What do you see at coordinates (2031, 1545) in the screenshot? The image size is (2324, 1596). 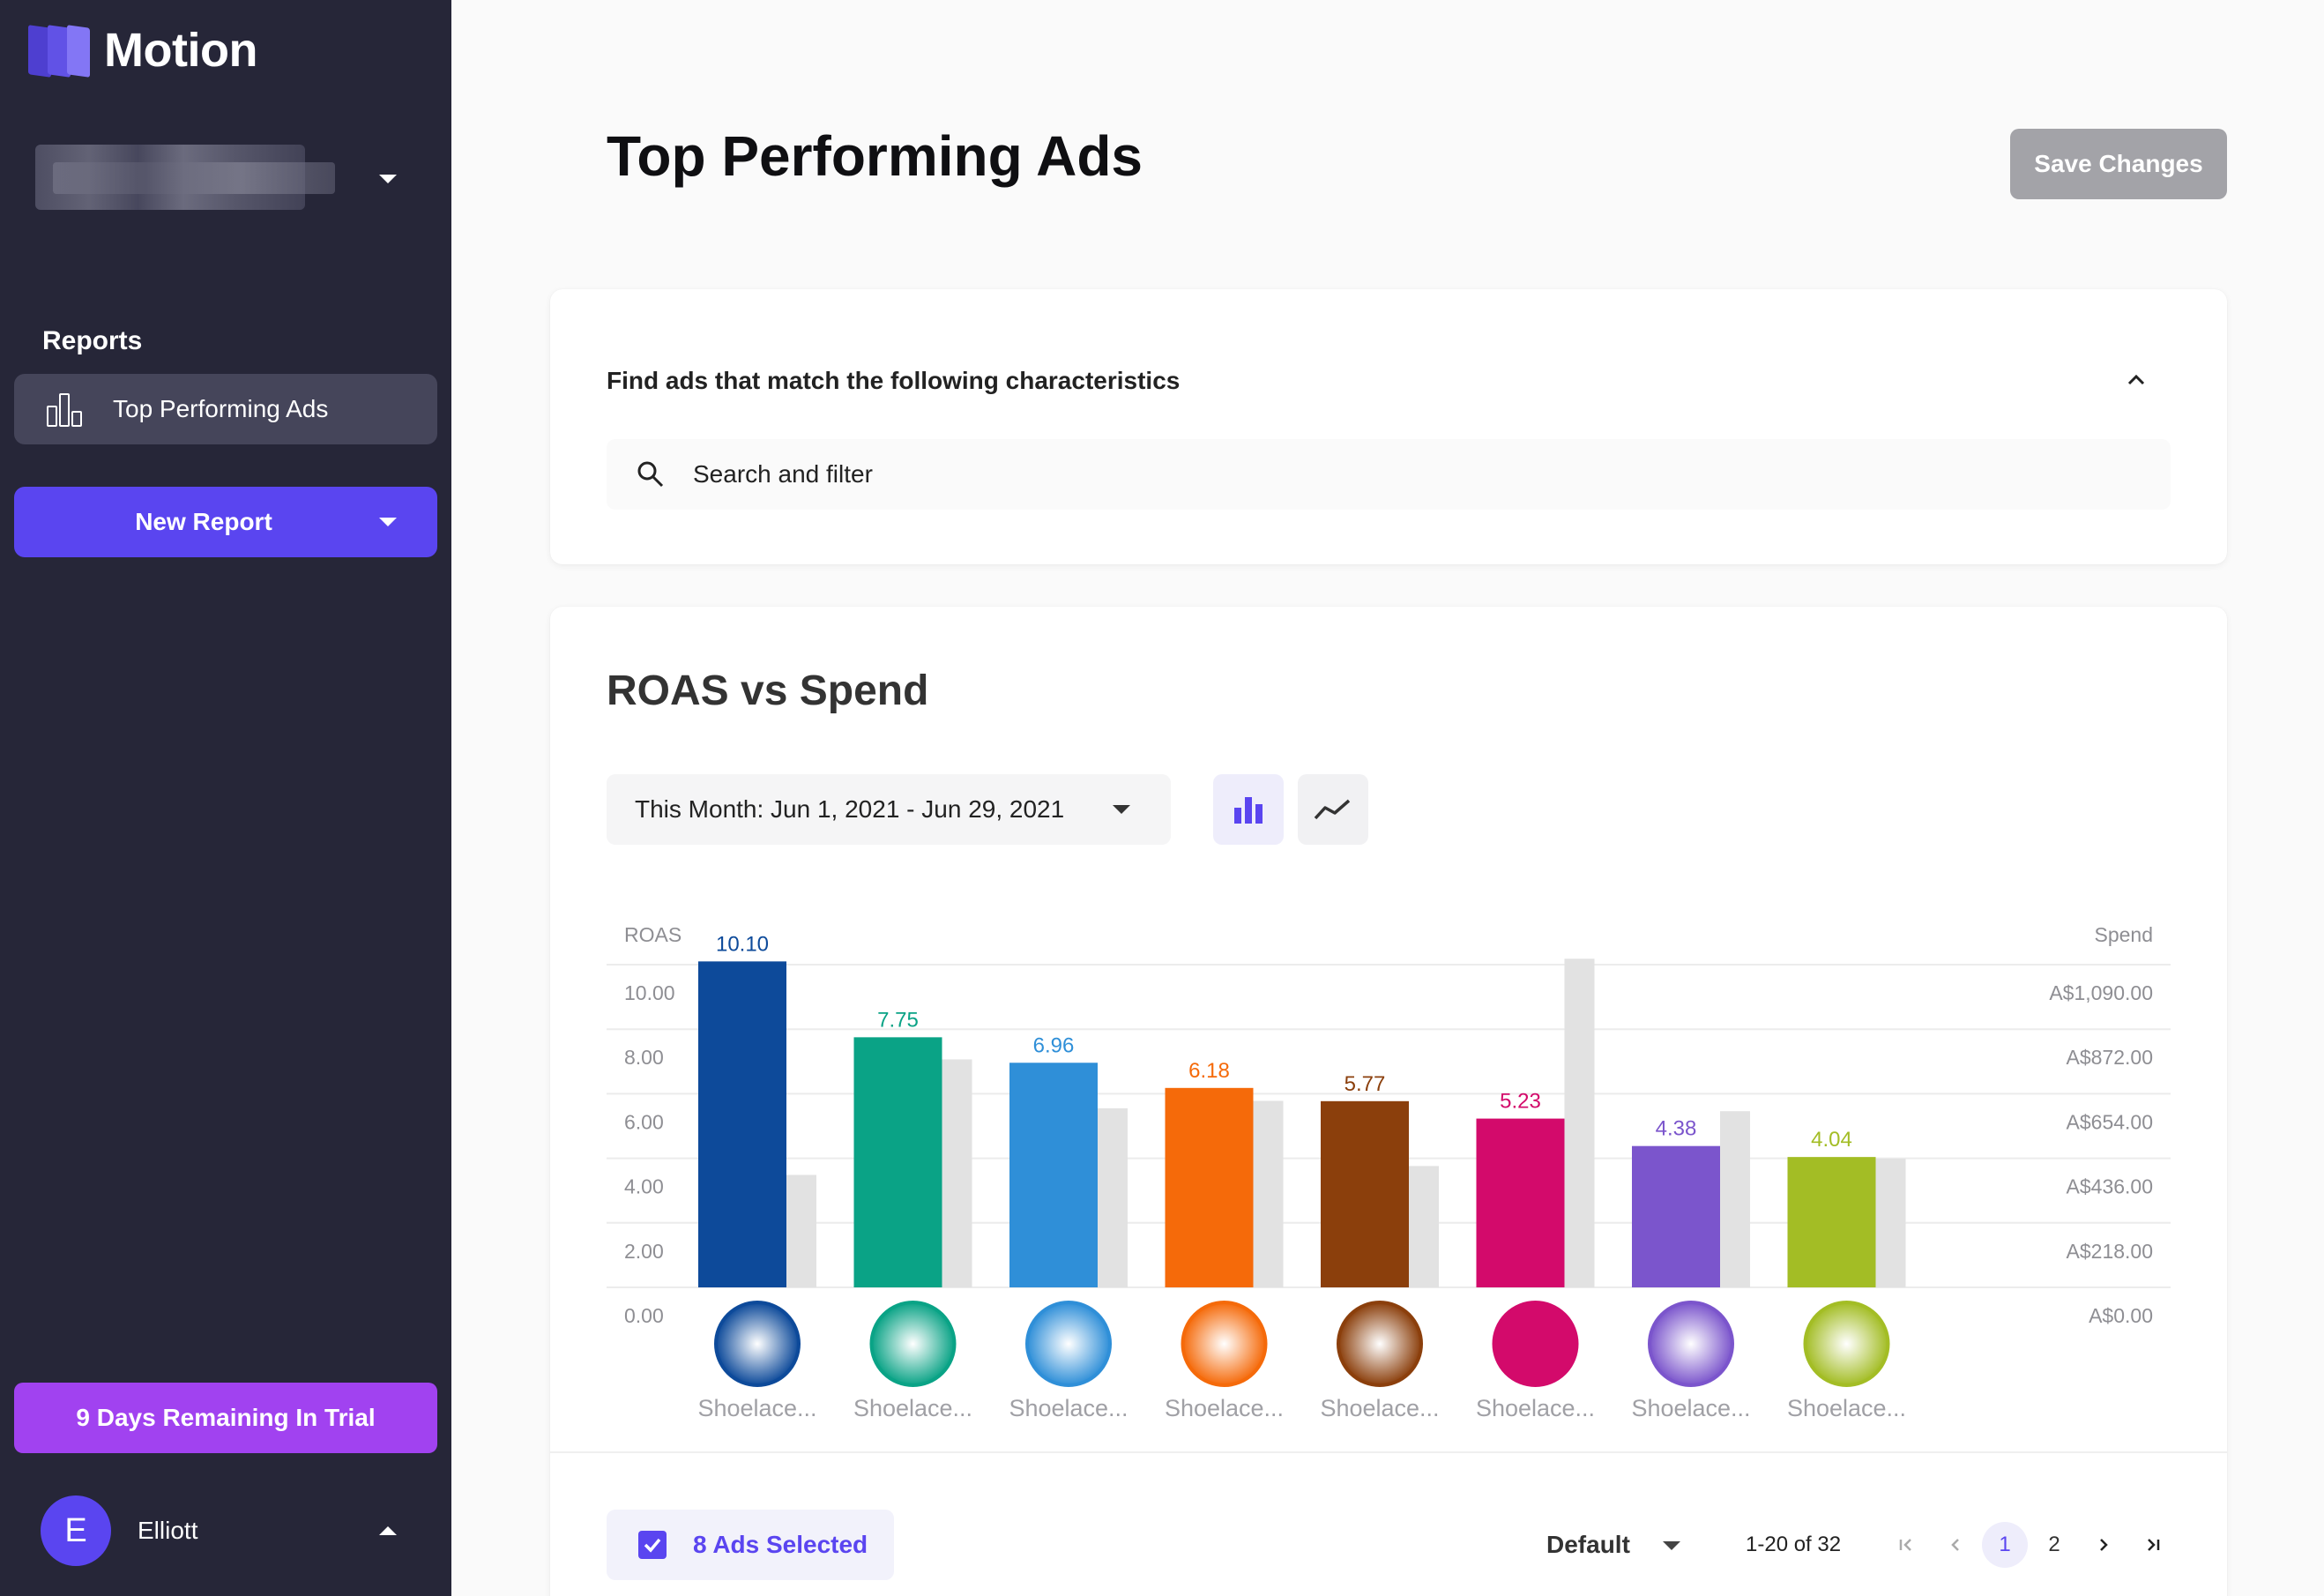 I see `pagination: 1 2` at bounding box center [2031, 1545].